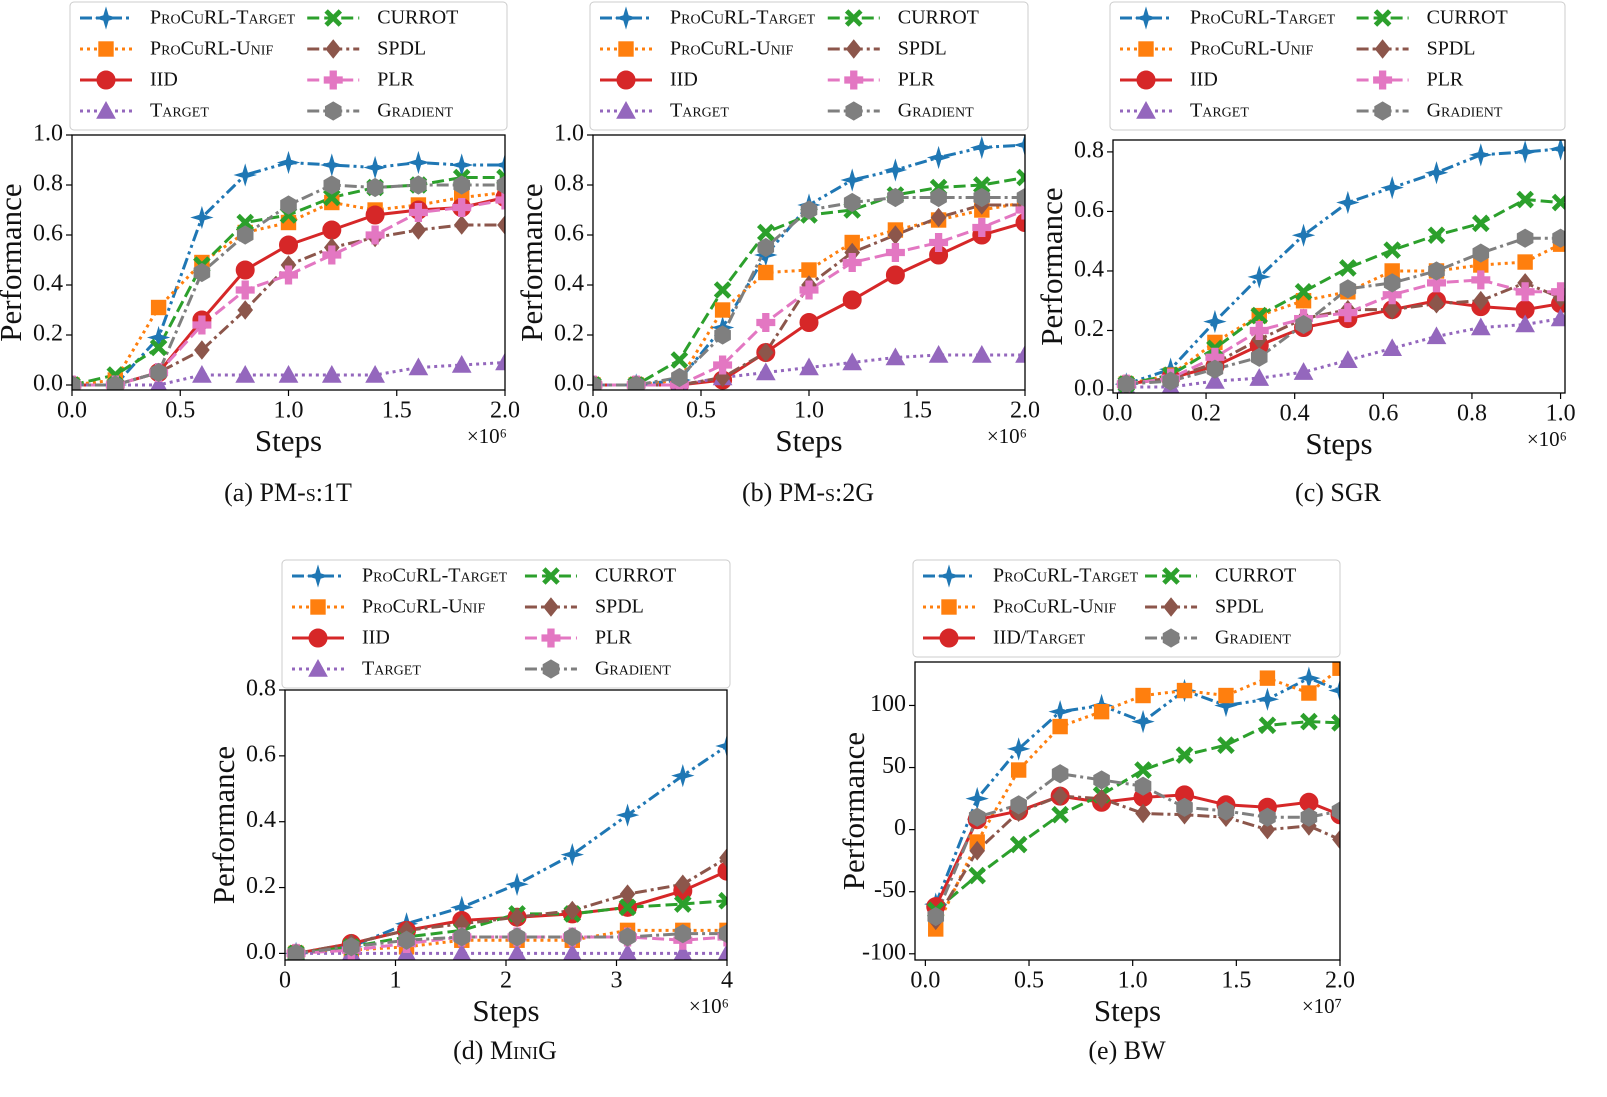 The image size is (1607, 1097). I want to click on legend-label: ProCuRL-Target, so click(743, 18).